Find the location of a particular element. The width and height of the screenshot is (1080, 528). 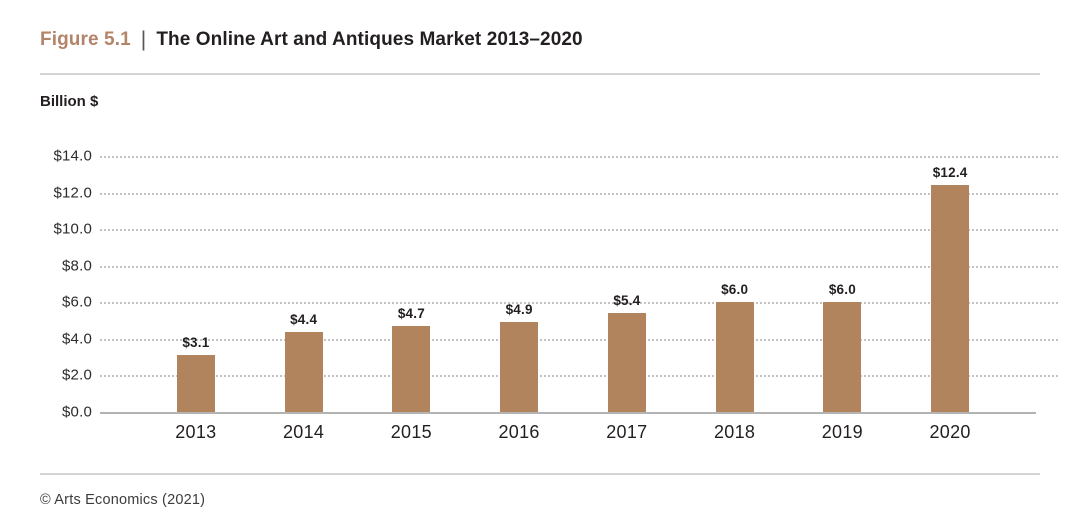

bar-2014 is located at coordinates (303, 371).